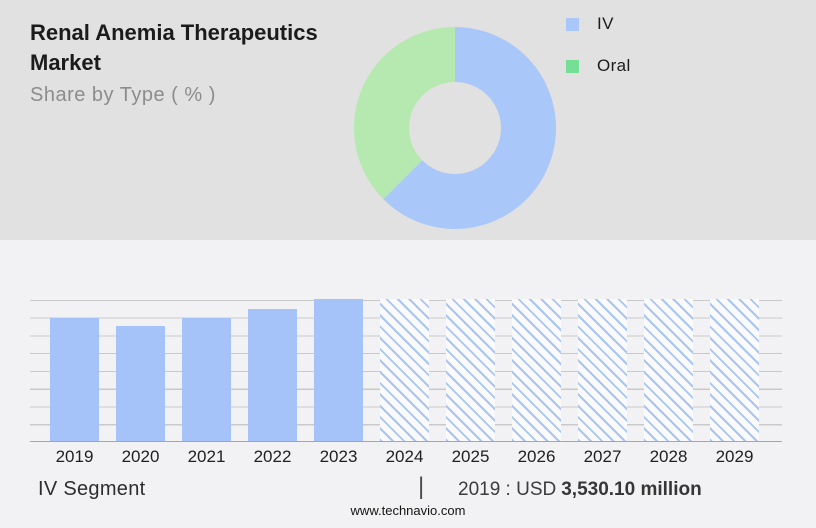 The image size is (816, 528). Describe the element at coordinates (668, 370) in the screenshot. I see `bar-2028` at that location.